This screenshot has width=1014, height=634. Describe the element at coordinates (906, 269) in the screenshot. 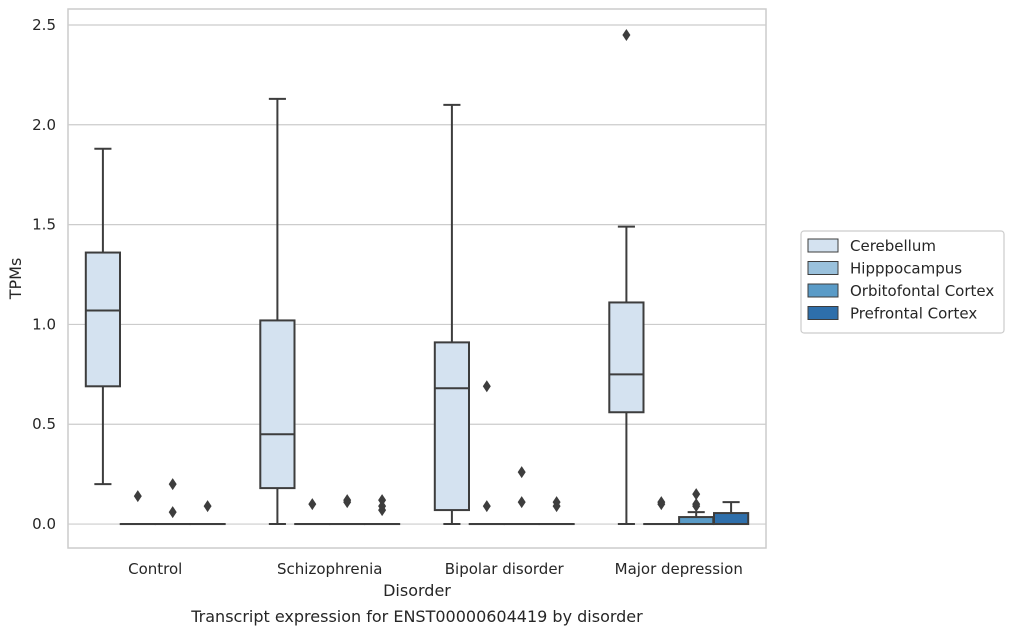

I see `legend-label: Hipppocampus` at that location.